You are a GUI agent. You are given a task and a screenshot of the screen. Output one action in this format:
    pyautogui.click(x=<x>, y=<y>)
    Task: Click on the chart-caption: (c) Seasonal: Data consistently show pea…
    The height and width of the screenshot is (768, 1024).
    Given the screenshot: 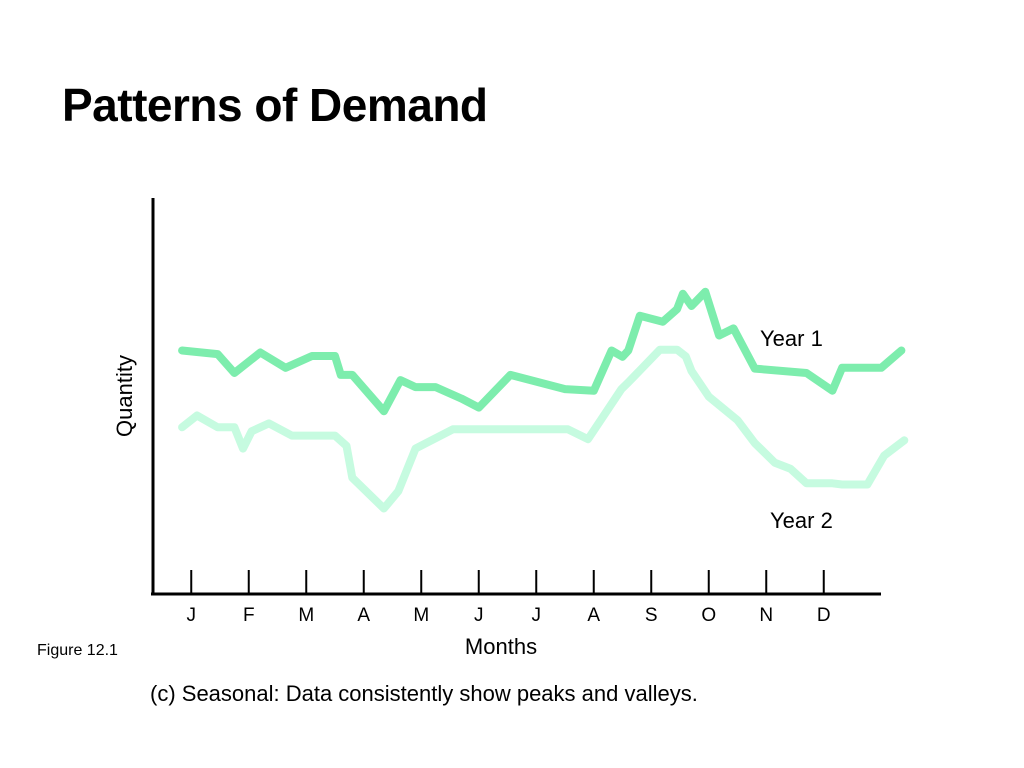 What is the action you would take?
    pyautogui.click(x=424, y=693)
    